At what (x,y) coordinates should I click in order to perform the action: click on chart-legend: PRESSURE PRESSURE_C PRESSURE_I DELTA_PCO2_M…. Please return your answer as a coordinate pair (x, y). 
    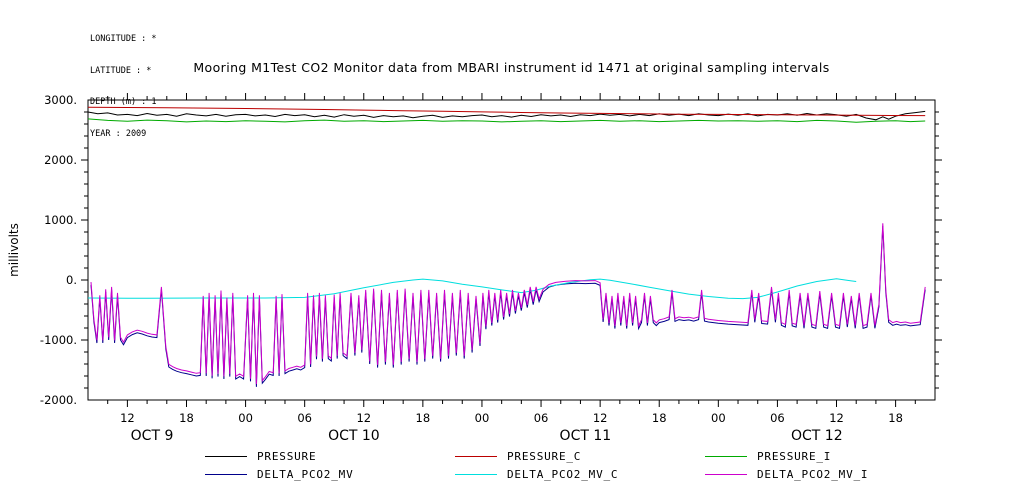
    Looking at the image, I should click on (504, 469).